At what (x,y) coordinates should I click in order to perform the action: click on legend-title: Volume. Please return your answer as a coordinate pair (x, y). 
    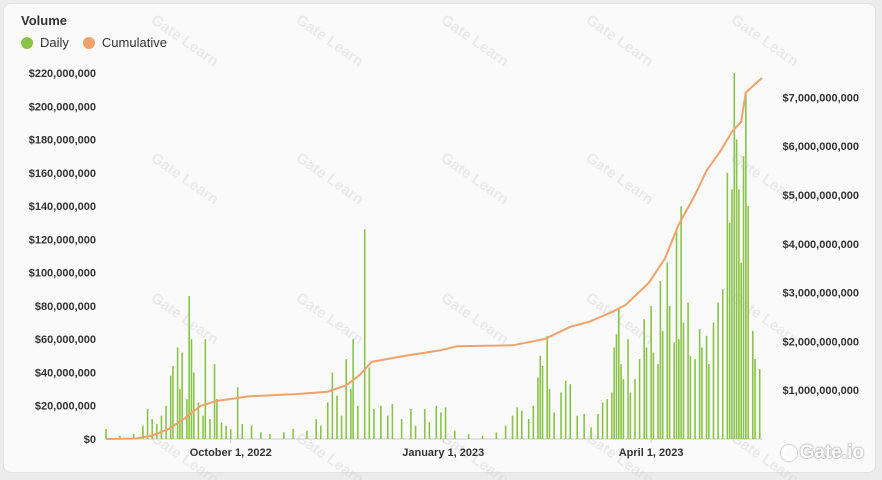
    Looking at the image, I should click on (44, 20).